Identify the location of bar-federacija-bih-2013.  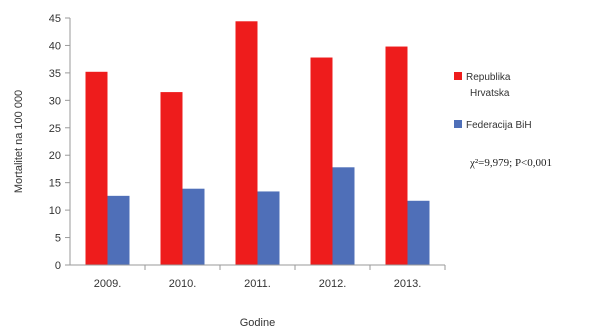
(418, 232).